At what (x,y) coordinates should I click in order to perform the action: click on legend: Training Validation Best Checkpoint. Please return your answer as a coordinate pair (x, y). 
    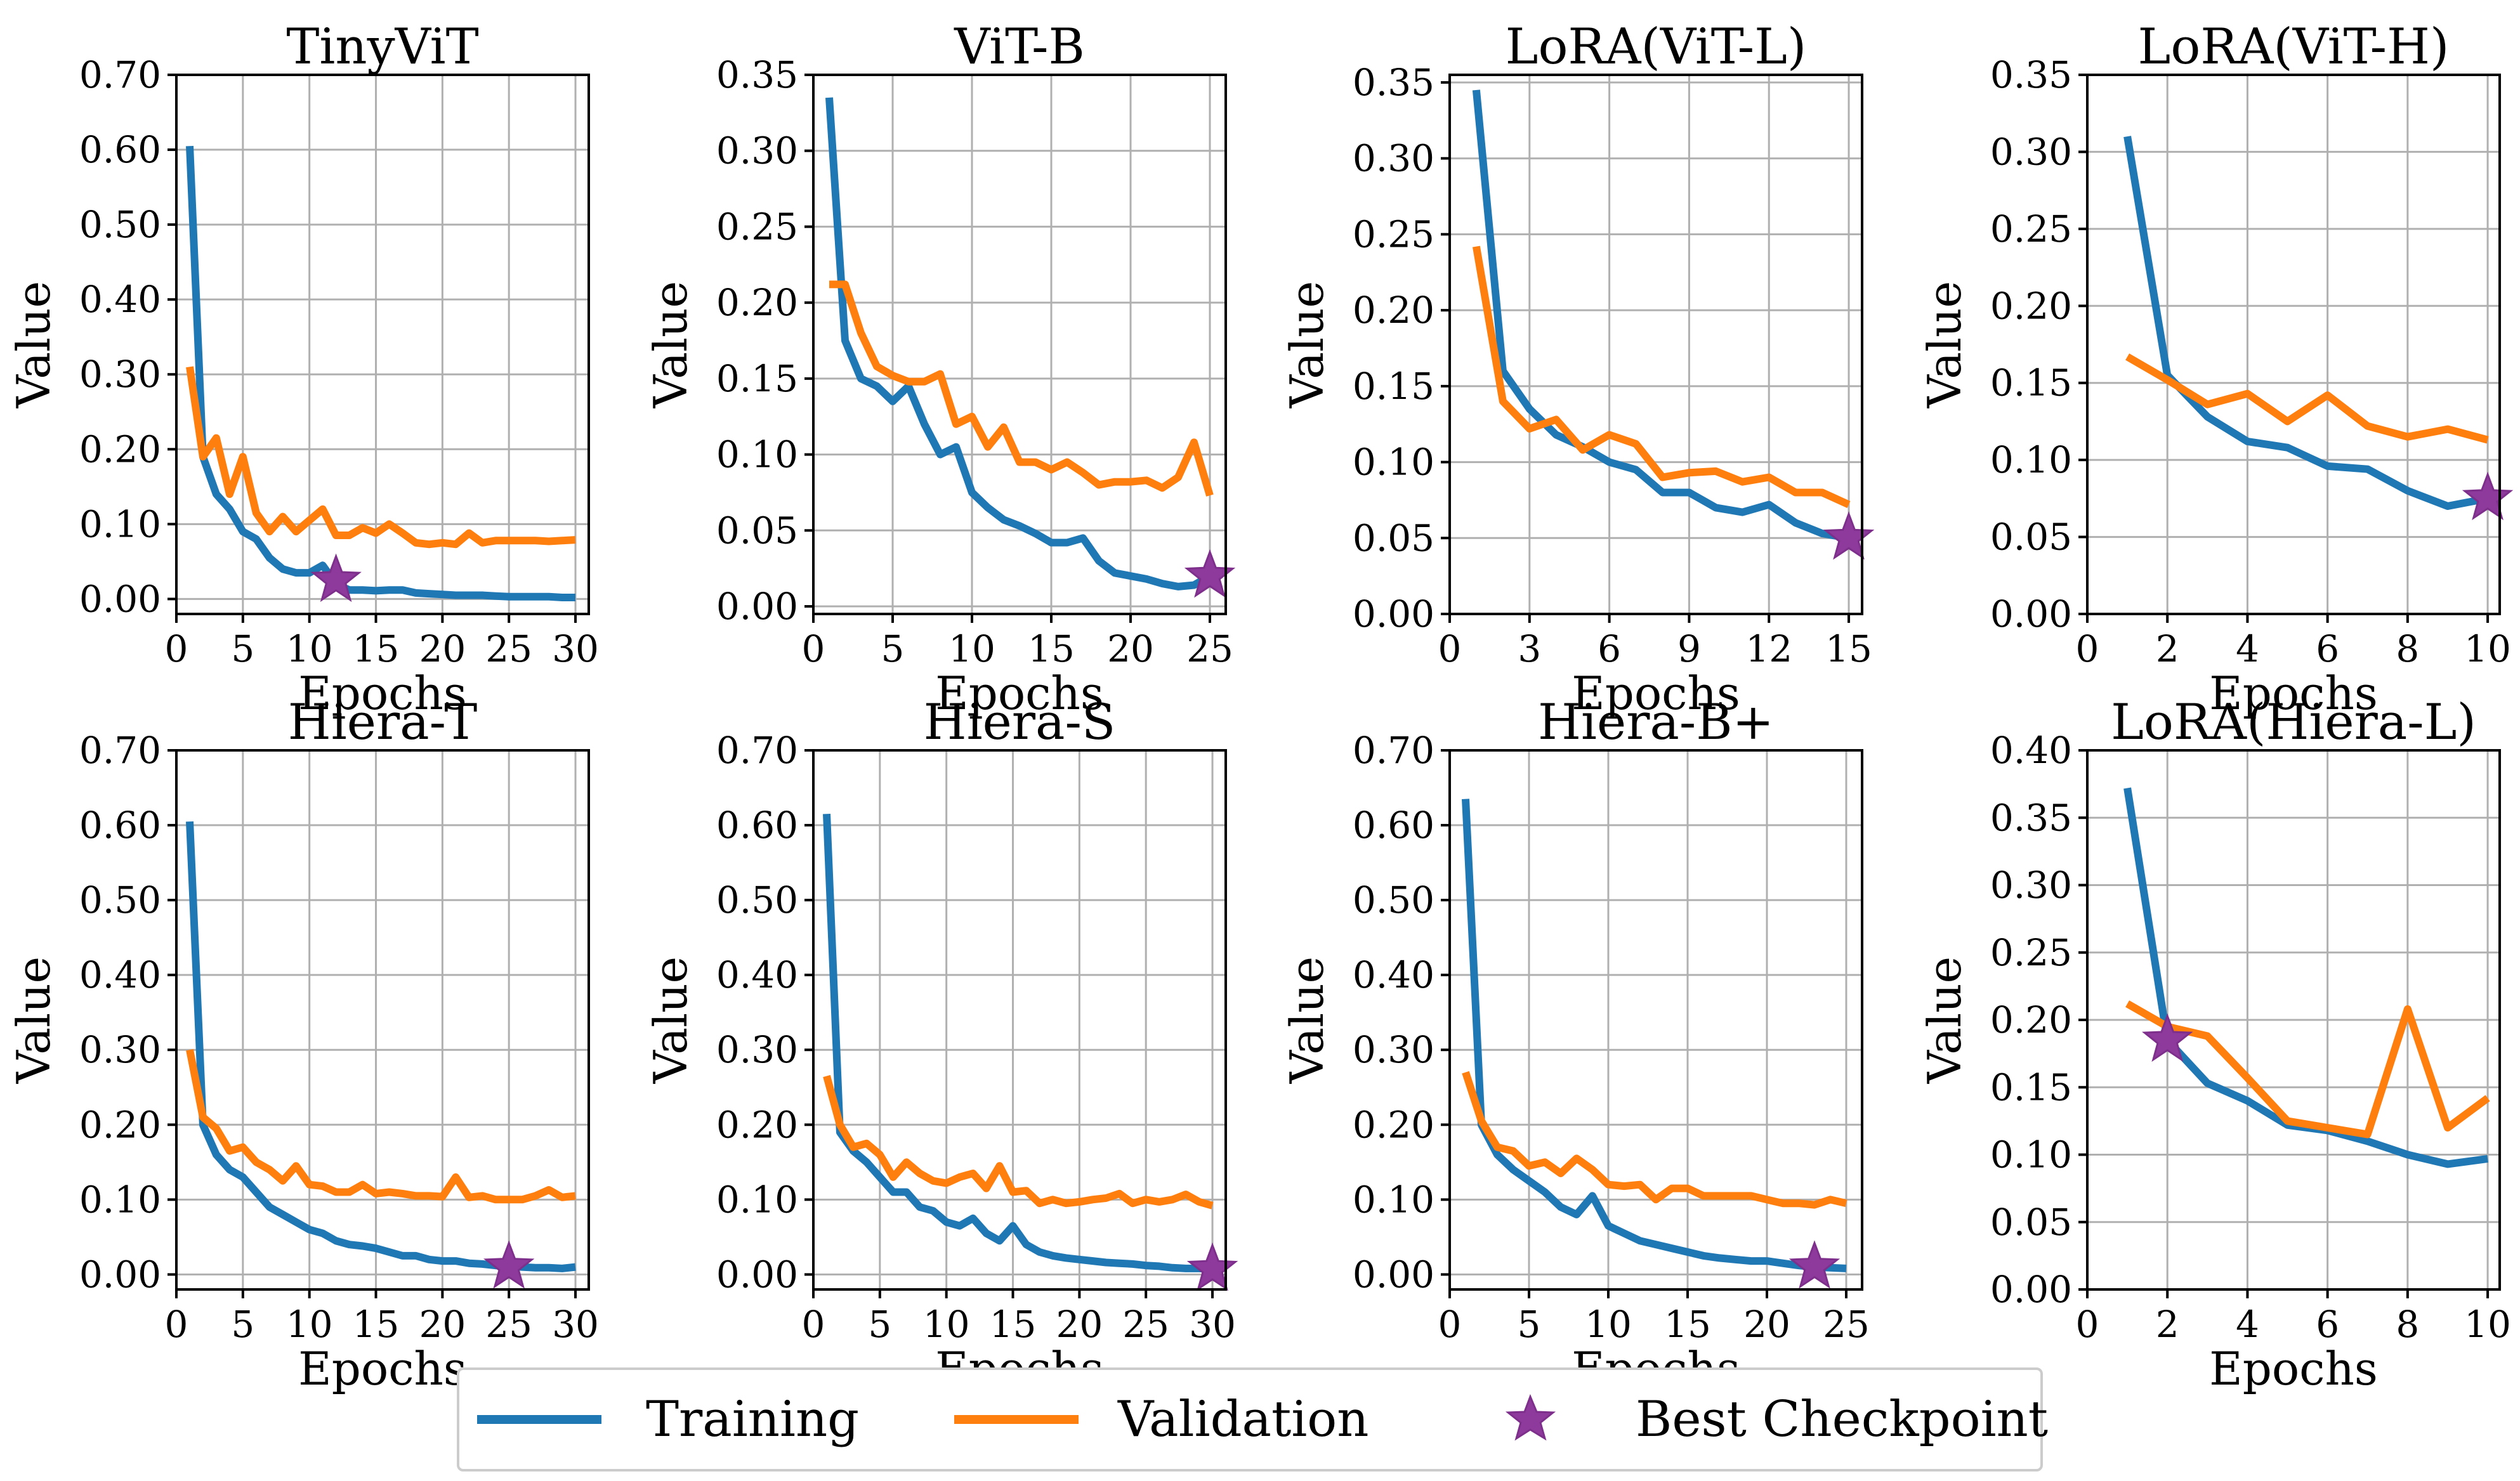
    Looking at the image, I should click on (1252, 1419).